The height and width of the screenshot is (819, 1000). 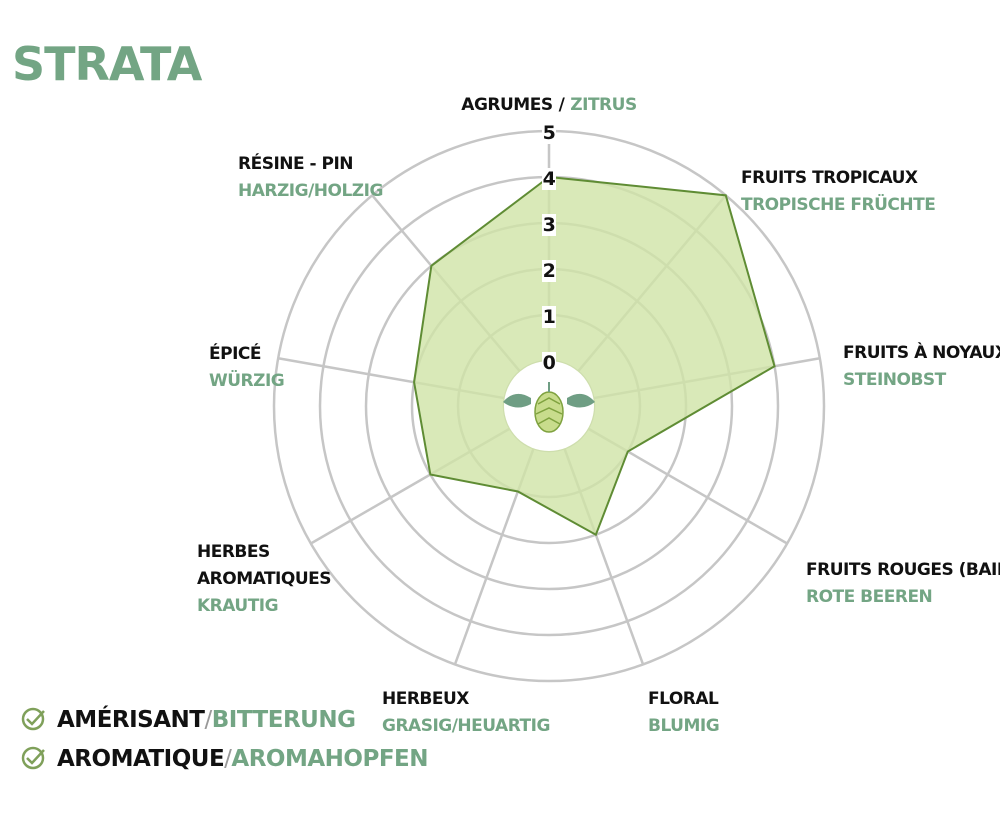 I want to click on legend-translation: AROMAHOPFEN, so click(x=329, y=759).